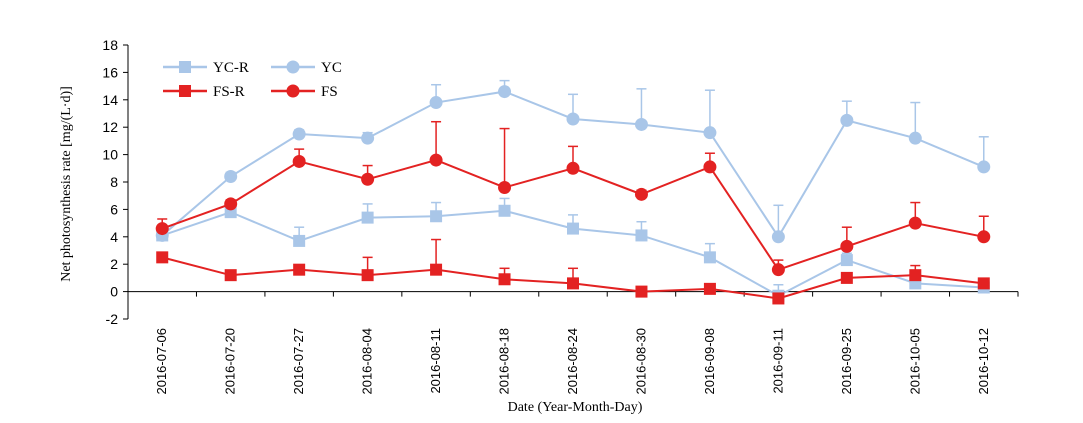 Image resolution: width=1083 pixels, height=423 pixels. I want to click on x-tick-label: 2016-07-20, so click(230, 361).